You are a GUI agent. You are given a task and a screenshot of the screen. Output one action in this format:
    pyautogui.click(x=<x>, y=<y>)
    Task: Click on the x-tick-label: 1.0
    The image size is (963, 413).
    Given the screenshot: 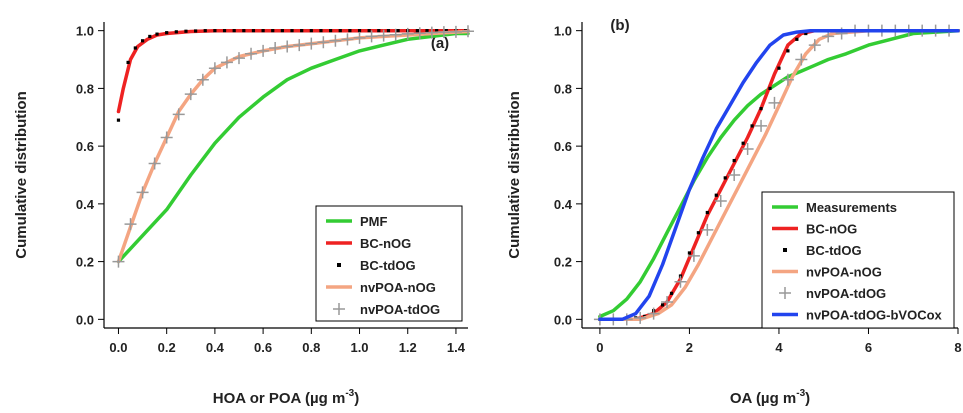 What is the action you would take?
    pyautogui.click(x=359, y=347)
    